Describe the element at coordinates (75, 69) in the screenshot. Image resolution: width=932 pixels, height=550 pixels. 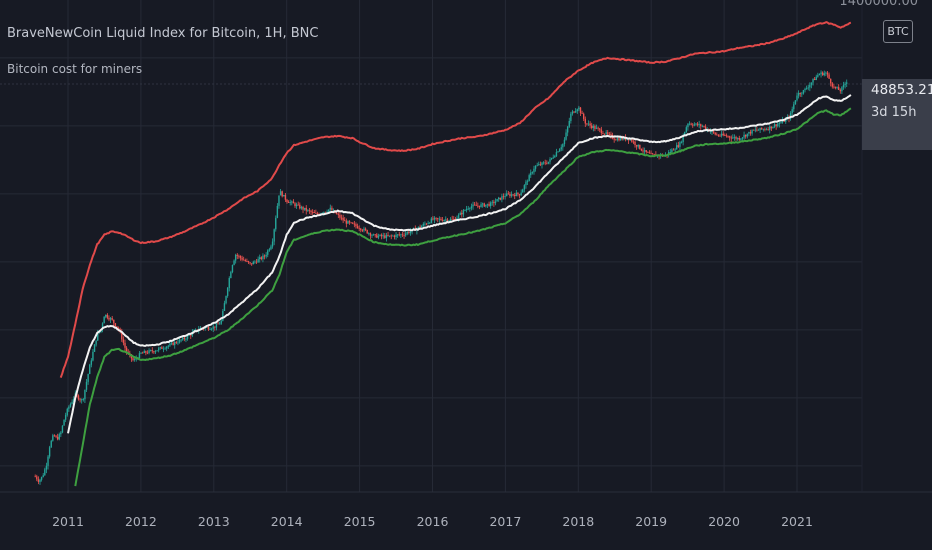
I see `indicator-label: Bitcoin cost for miners` at that location.